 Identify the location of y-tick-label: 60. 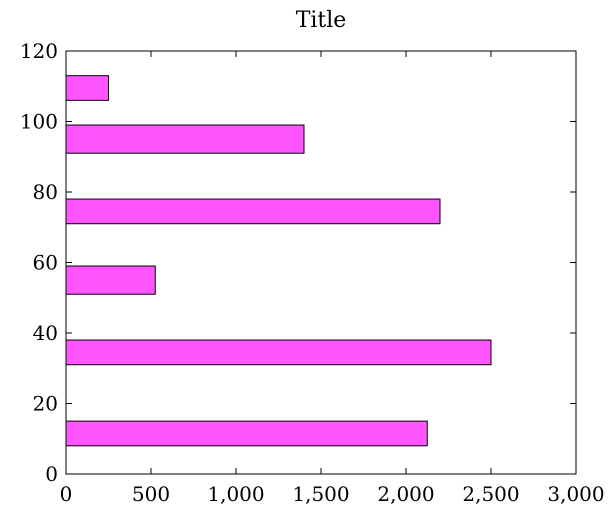
(45, 263).